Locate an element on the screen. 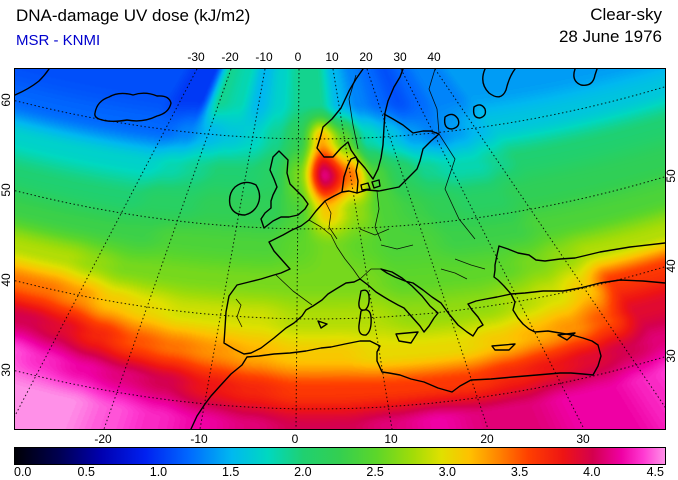 Image resolution: width=678 pixels, height=480 pixels. top-axis-tick-label: -20 is located at coordinates (230, 57).